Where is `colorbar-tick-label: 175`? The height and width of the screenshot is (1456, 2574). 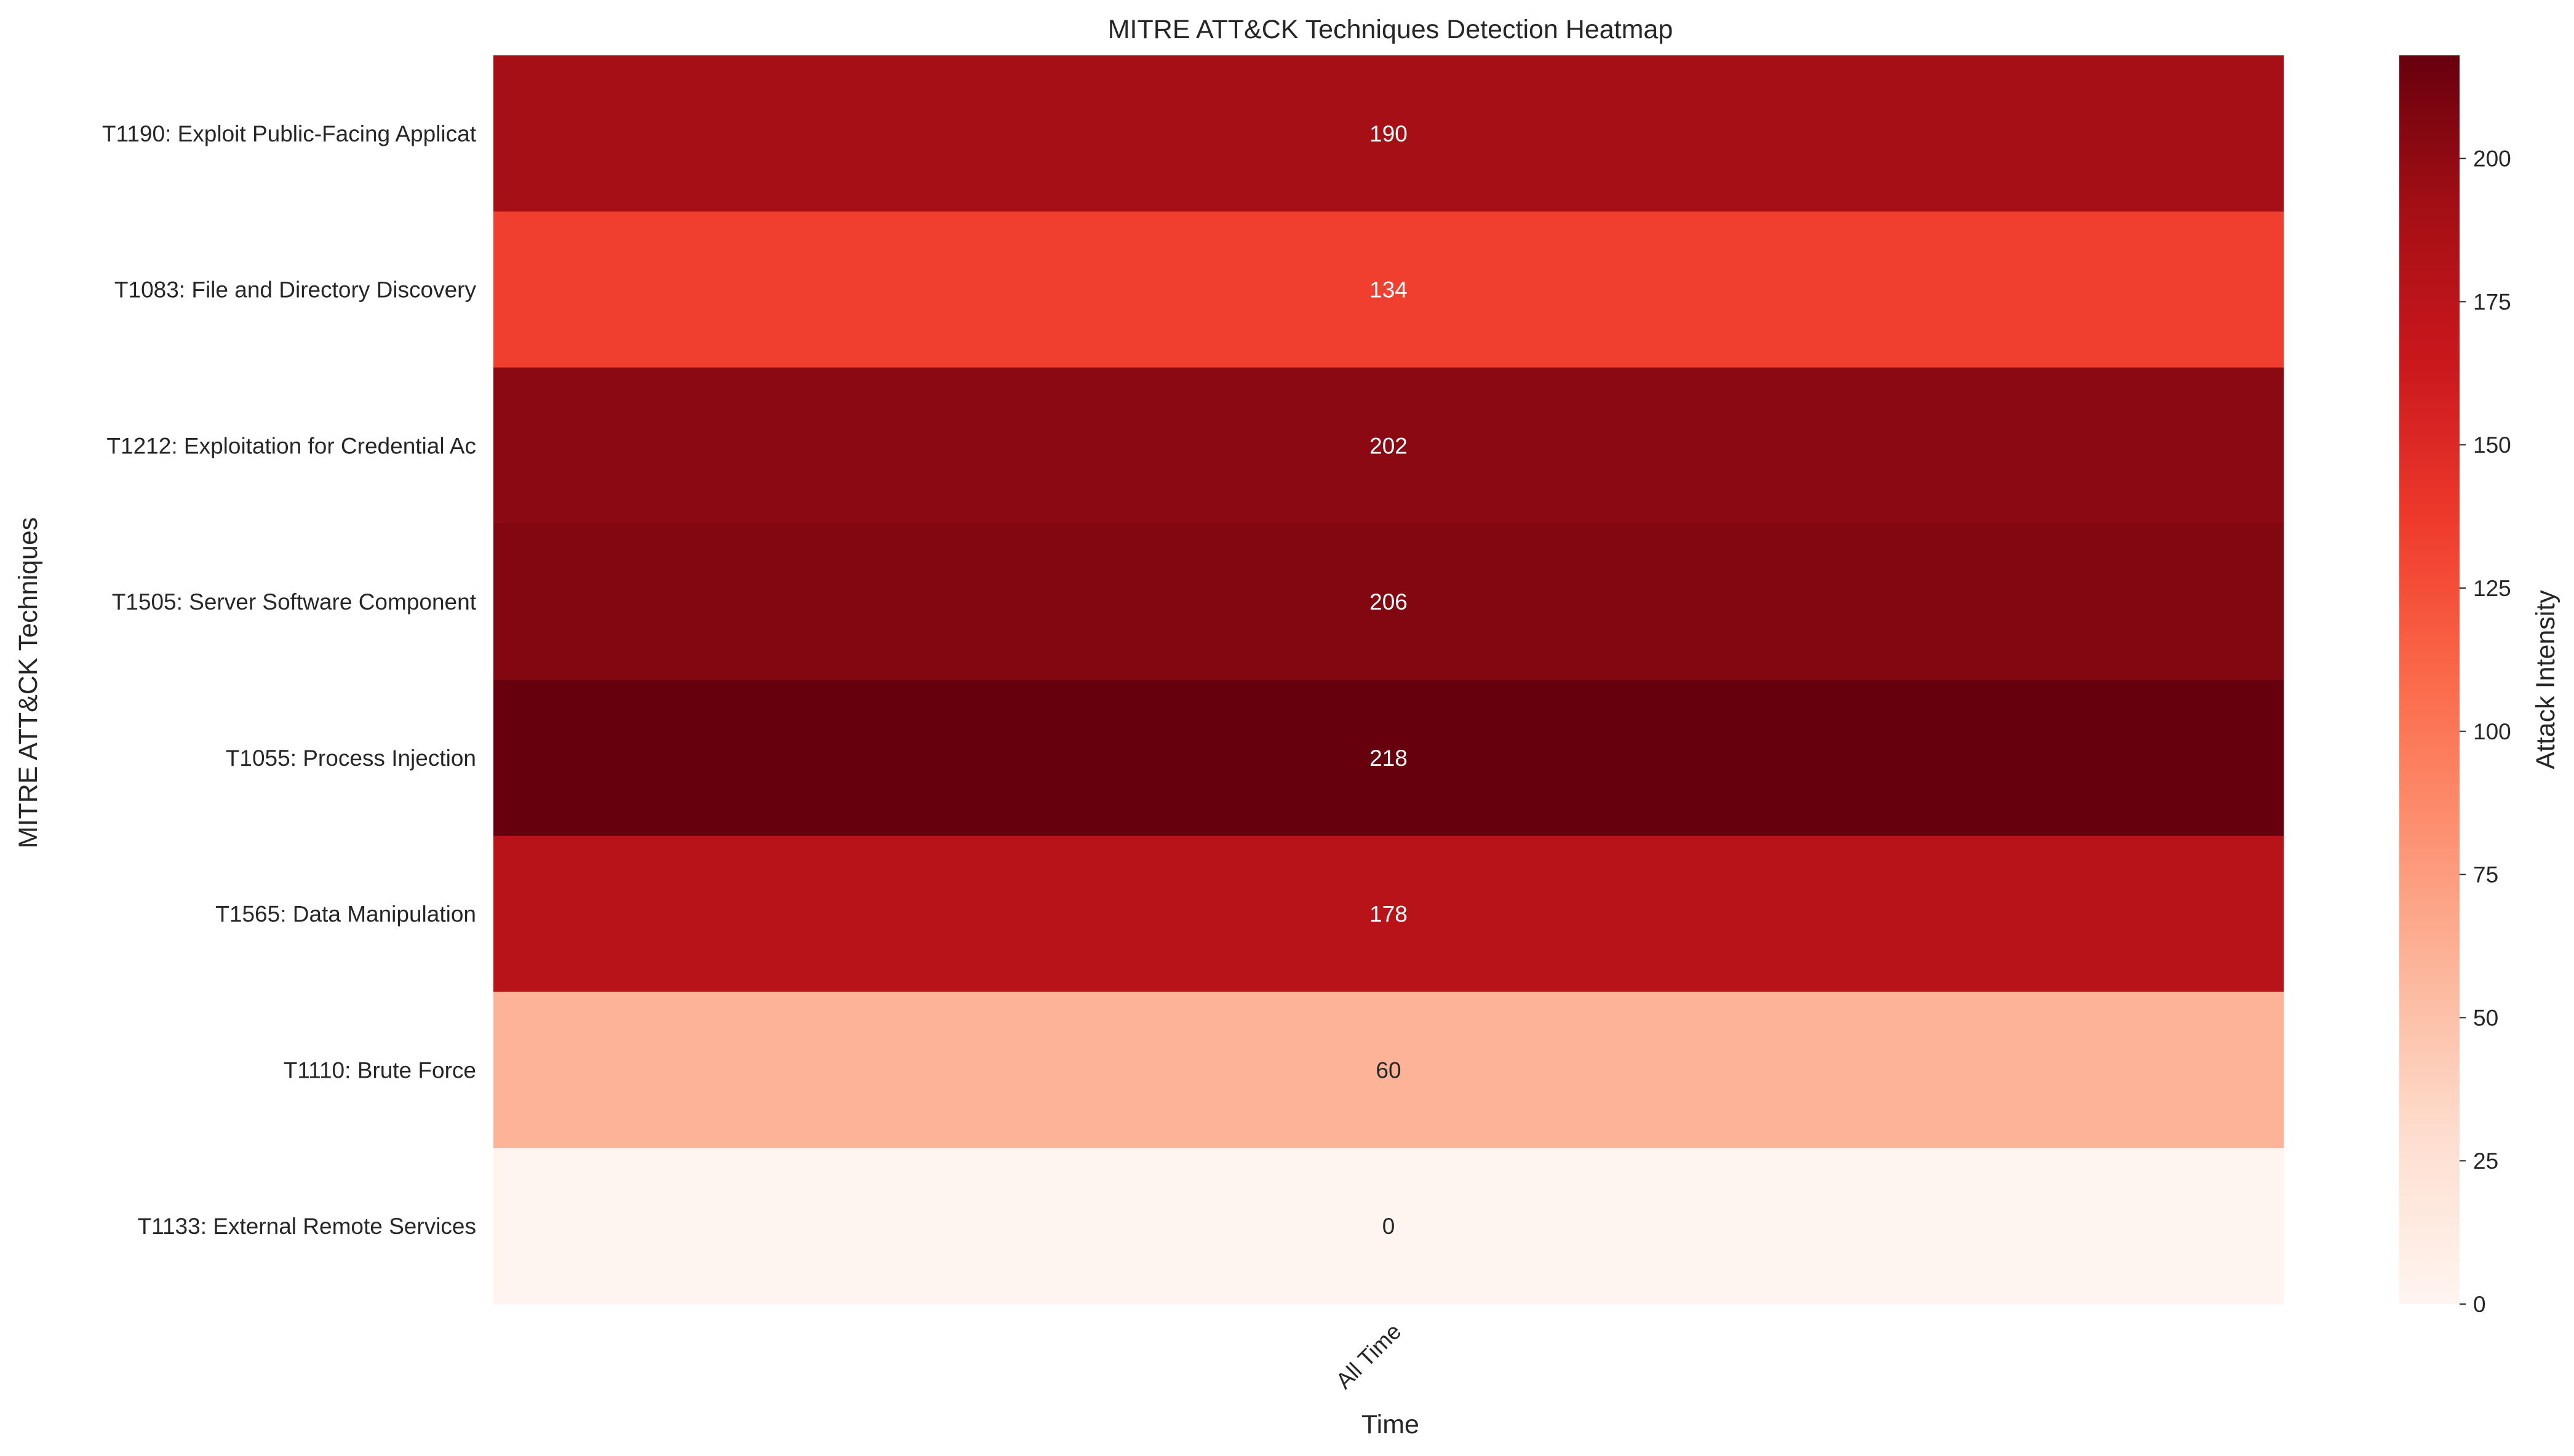
colorbar-tick-label: 175 is located at coordinates (2492, 301).